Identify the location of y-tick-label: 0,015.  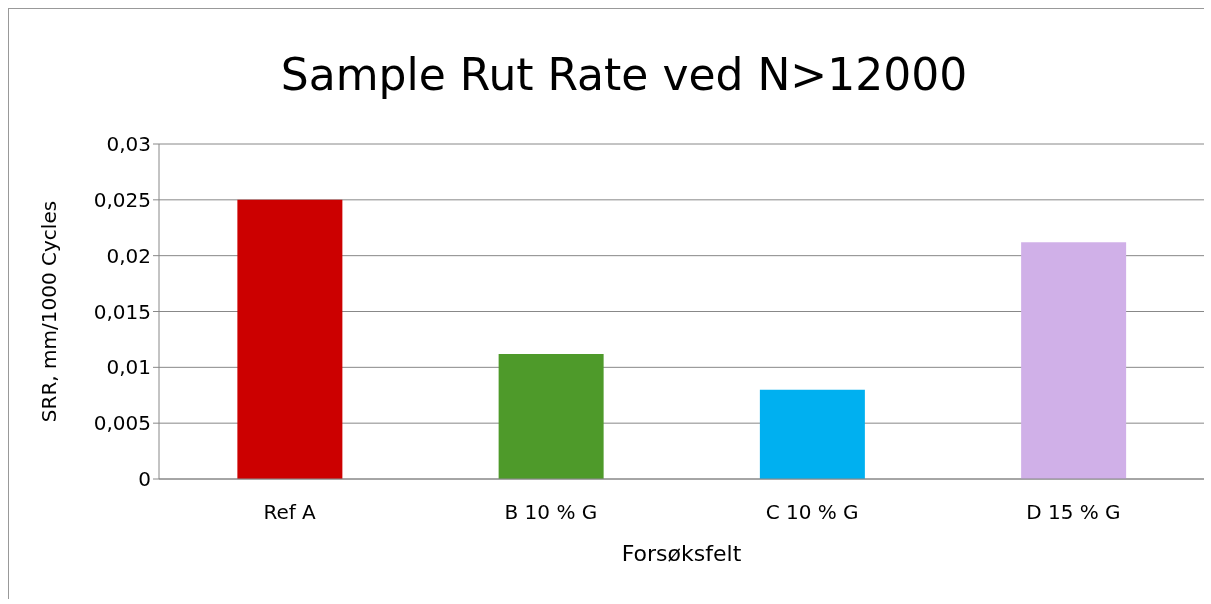
(122, 311).